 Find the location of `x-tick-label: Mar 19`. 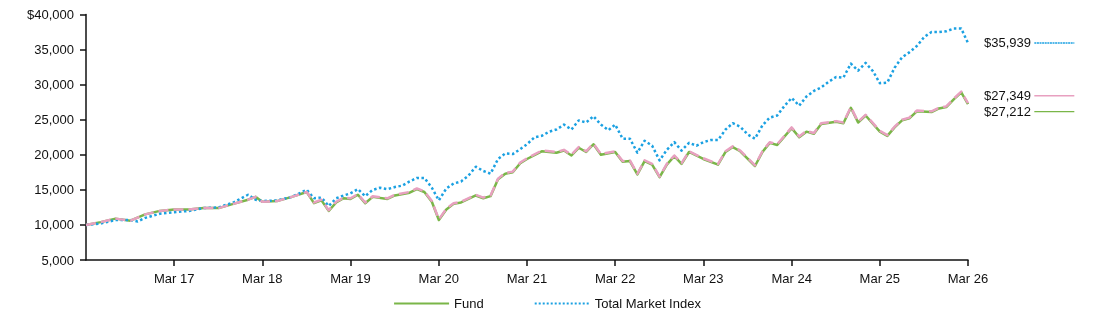

x-tick-label: Mar 19 is located at coordinates (350, 278).